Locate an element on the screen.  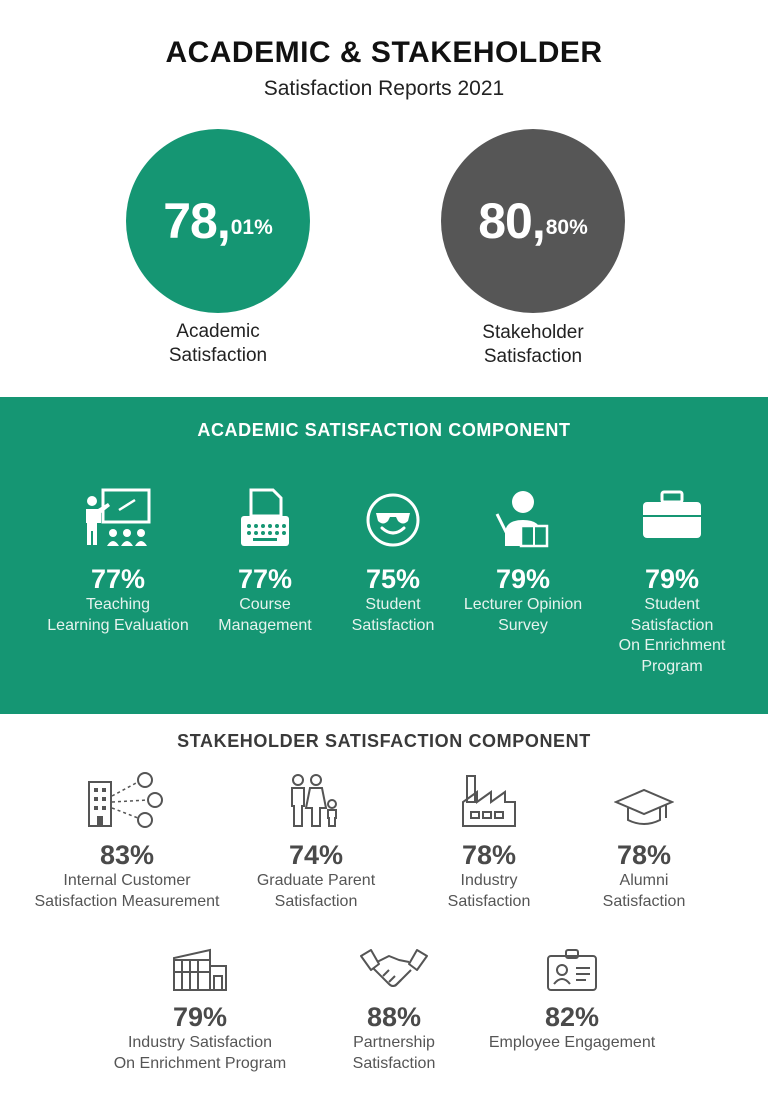
graduation-cap-icon is located at coordinates (644, 806).